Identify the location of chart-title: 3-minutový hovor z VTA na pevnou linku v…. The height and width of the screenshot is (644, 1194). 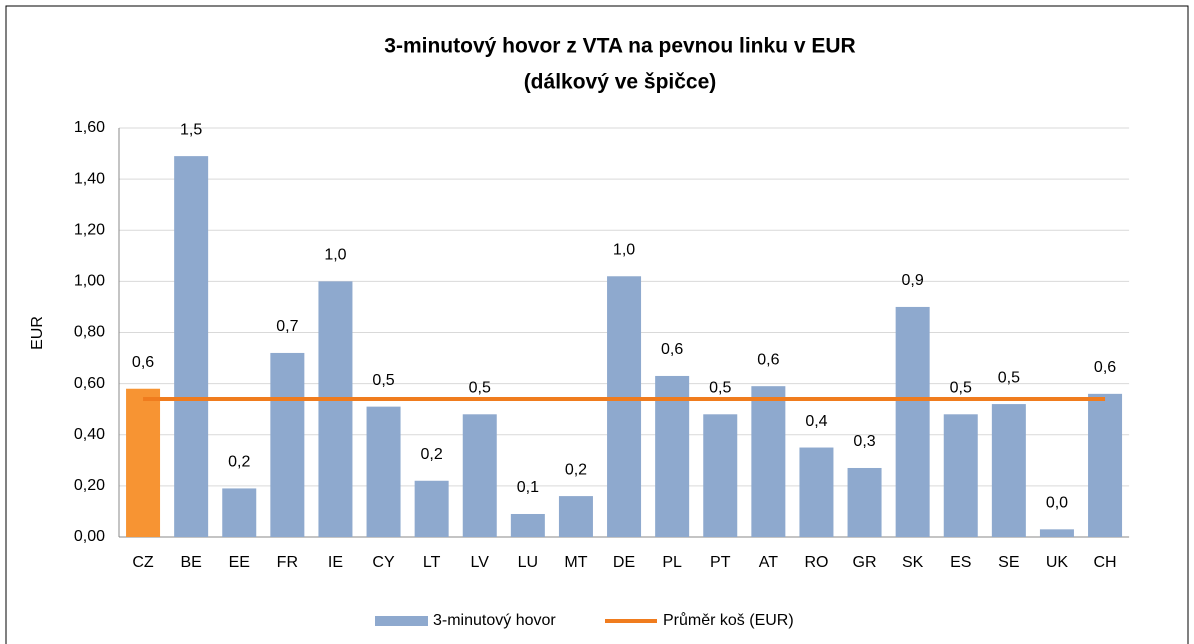
(619, 46).